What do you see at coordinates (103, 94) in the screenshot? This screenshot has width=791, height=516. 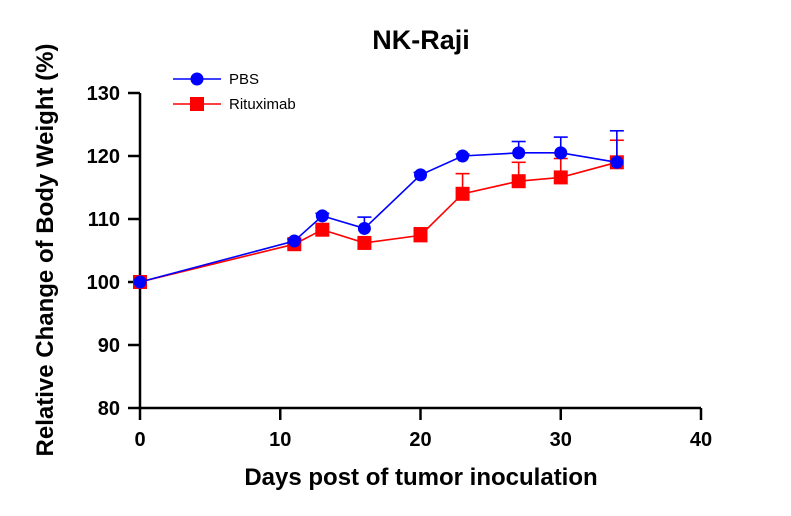 I see `y-tick-label: 130` at bounding box center [103, 94].